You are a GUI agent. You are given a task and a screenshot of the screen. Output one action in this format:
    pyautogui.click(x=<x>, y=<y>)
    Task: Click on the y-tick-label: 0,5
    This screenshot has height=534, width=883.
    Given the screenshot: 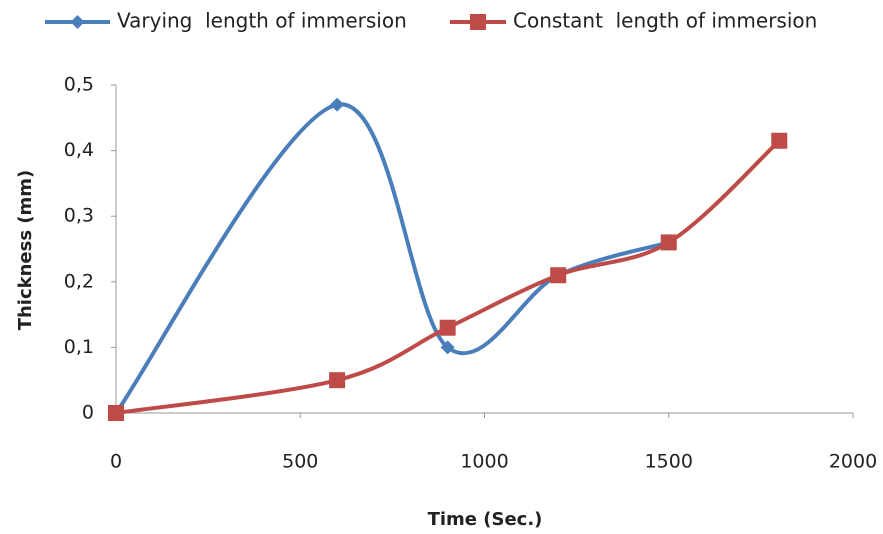 What is the action you would take?
    pyautogui.click(x=79, y=85)
    